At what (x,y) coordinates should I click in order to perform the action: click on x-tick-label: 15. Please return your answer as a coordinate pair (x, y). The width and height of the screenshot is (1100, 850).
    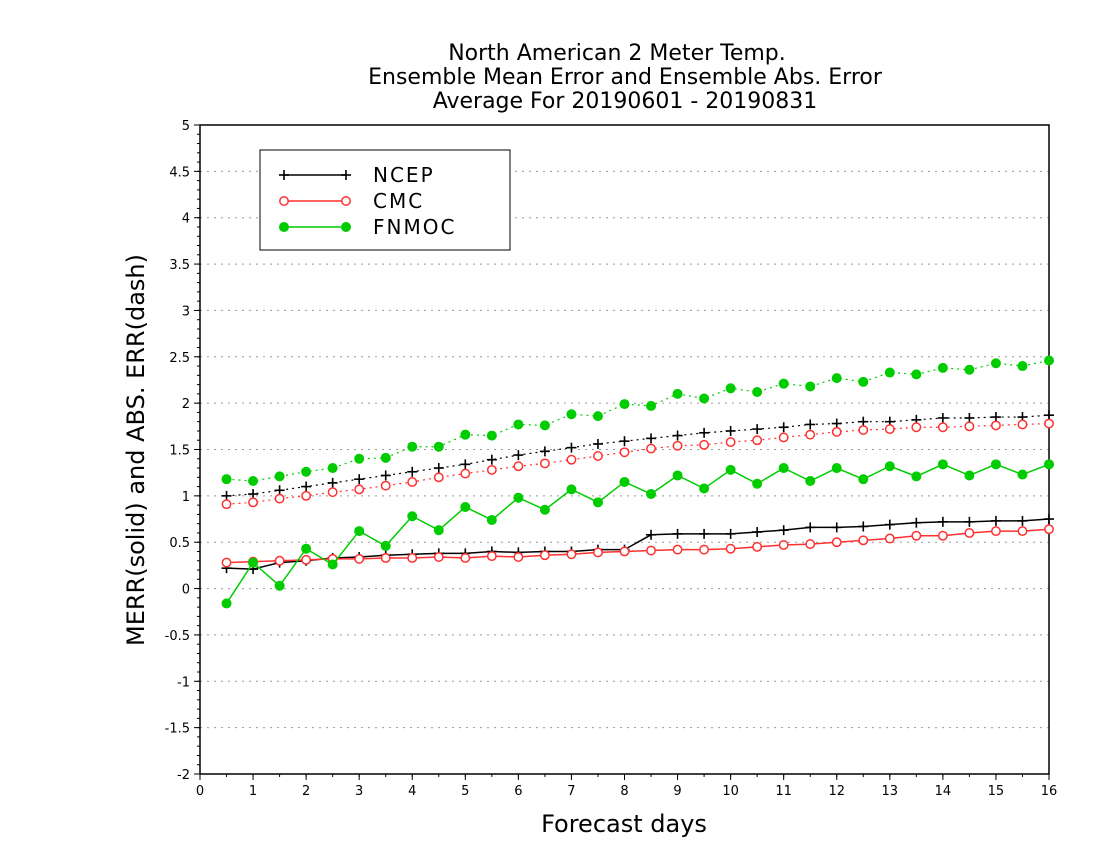
    Looking at the image, I should click on (996, 791).